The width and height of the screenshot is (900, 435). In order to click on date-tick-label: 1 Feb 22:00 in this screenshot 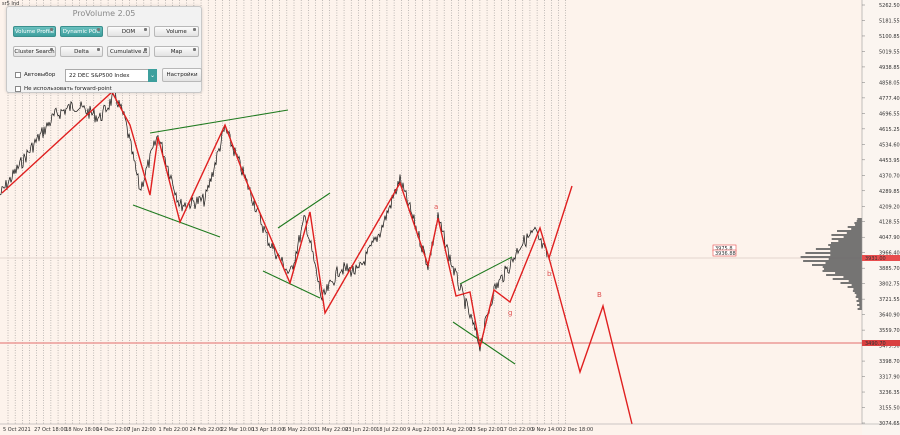, I will do `click(174, 430)`.